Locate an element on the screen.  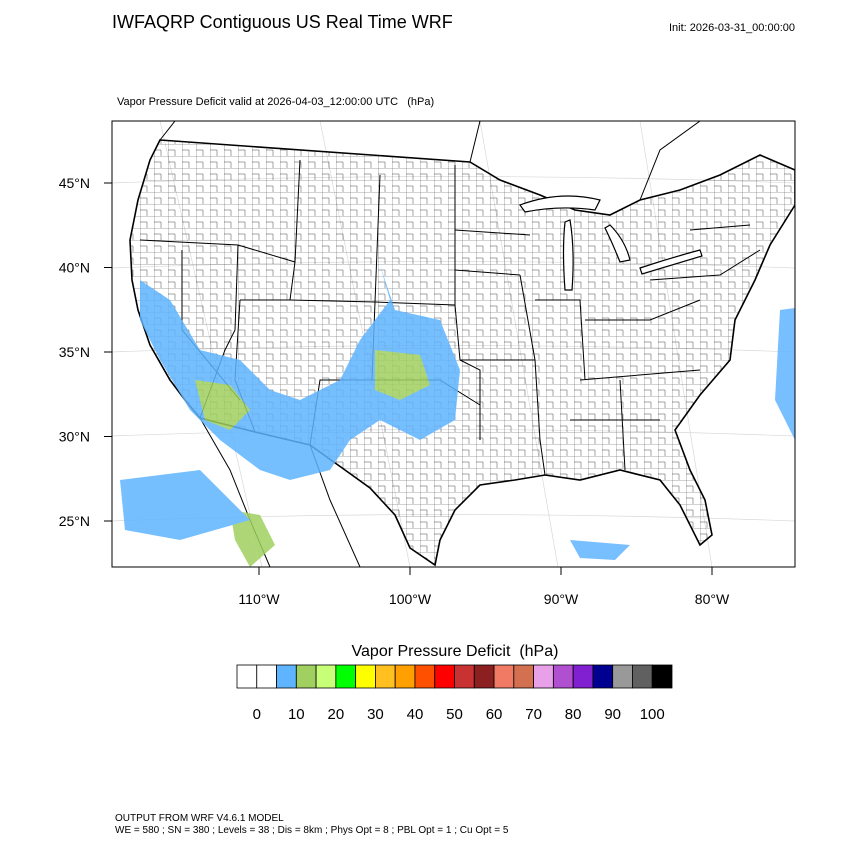
latitude-labels: 45°N 40°N 35°N 30°N 25°N is located at coordinates (85, 352).